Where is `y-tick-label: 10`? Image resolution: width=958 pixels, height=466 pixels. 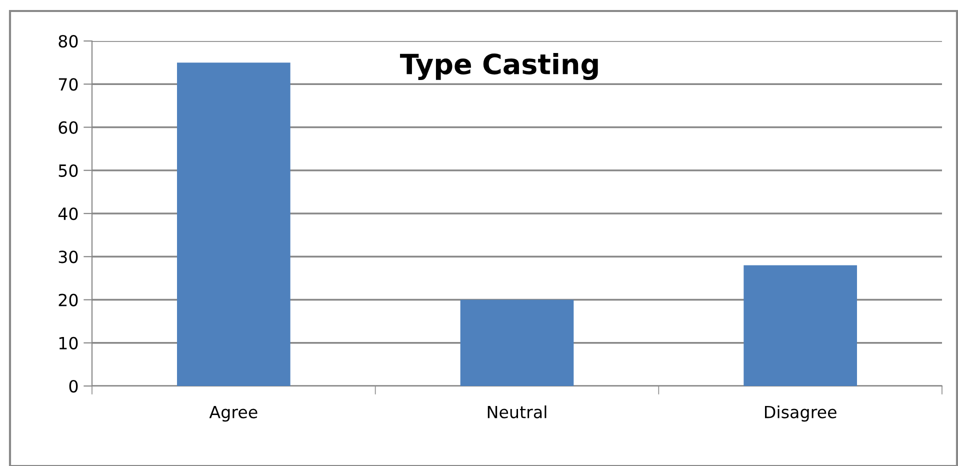 y-tick-label: 10 is located at coordinates (68, 343).